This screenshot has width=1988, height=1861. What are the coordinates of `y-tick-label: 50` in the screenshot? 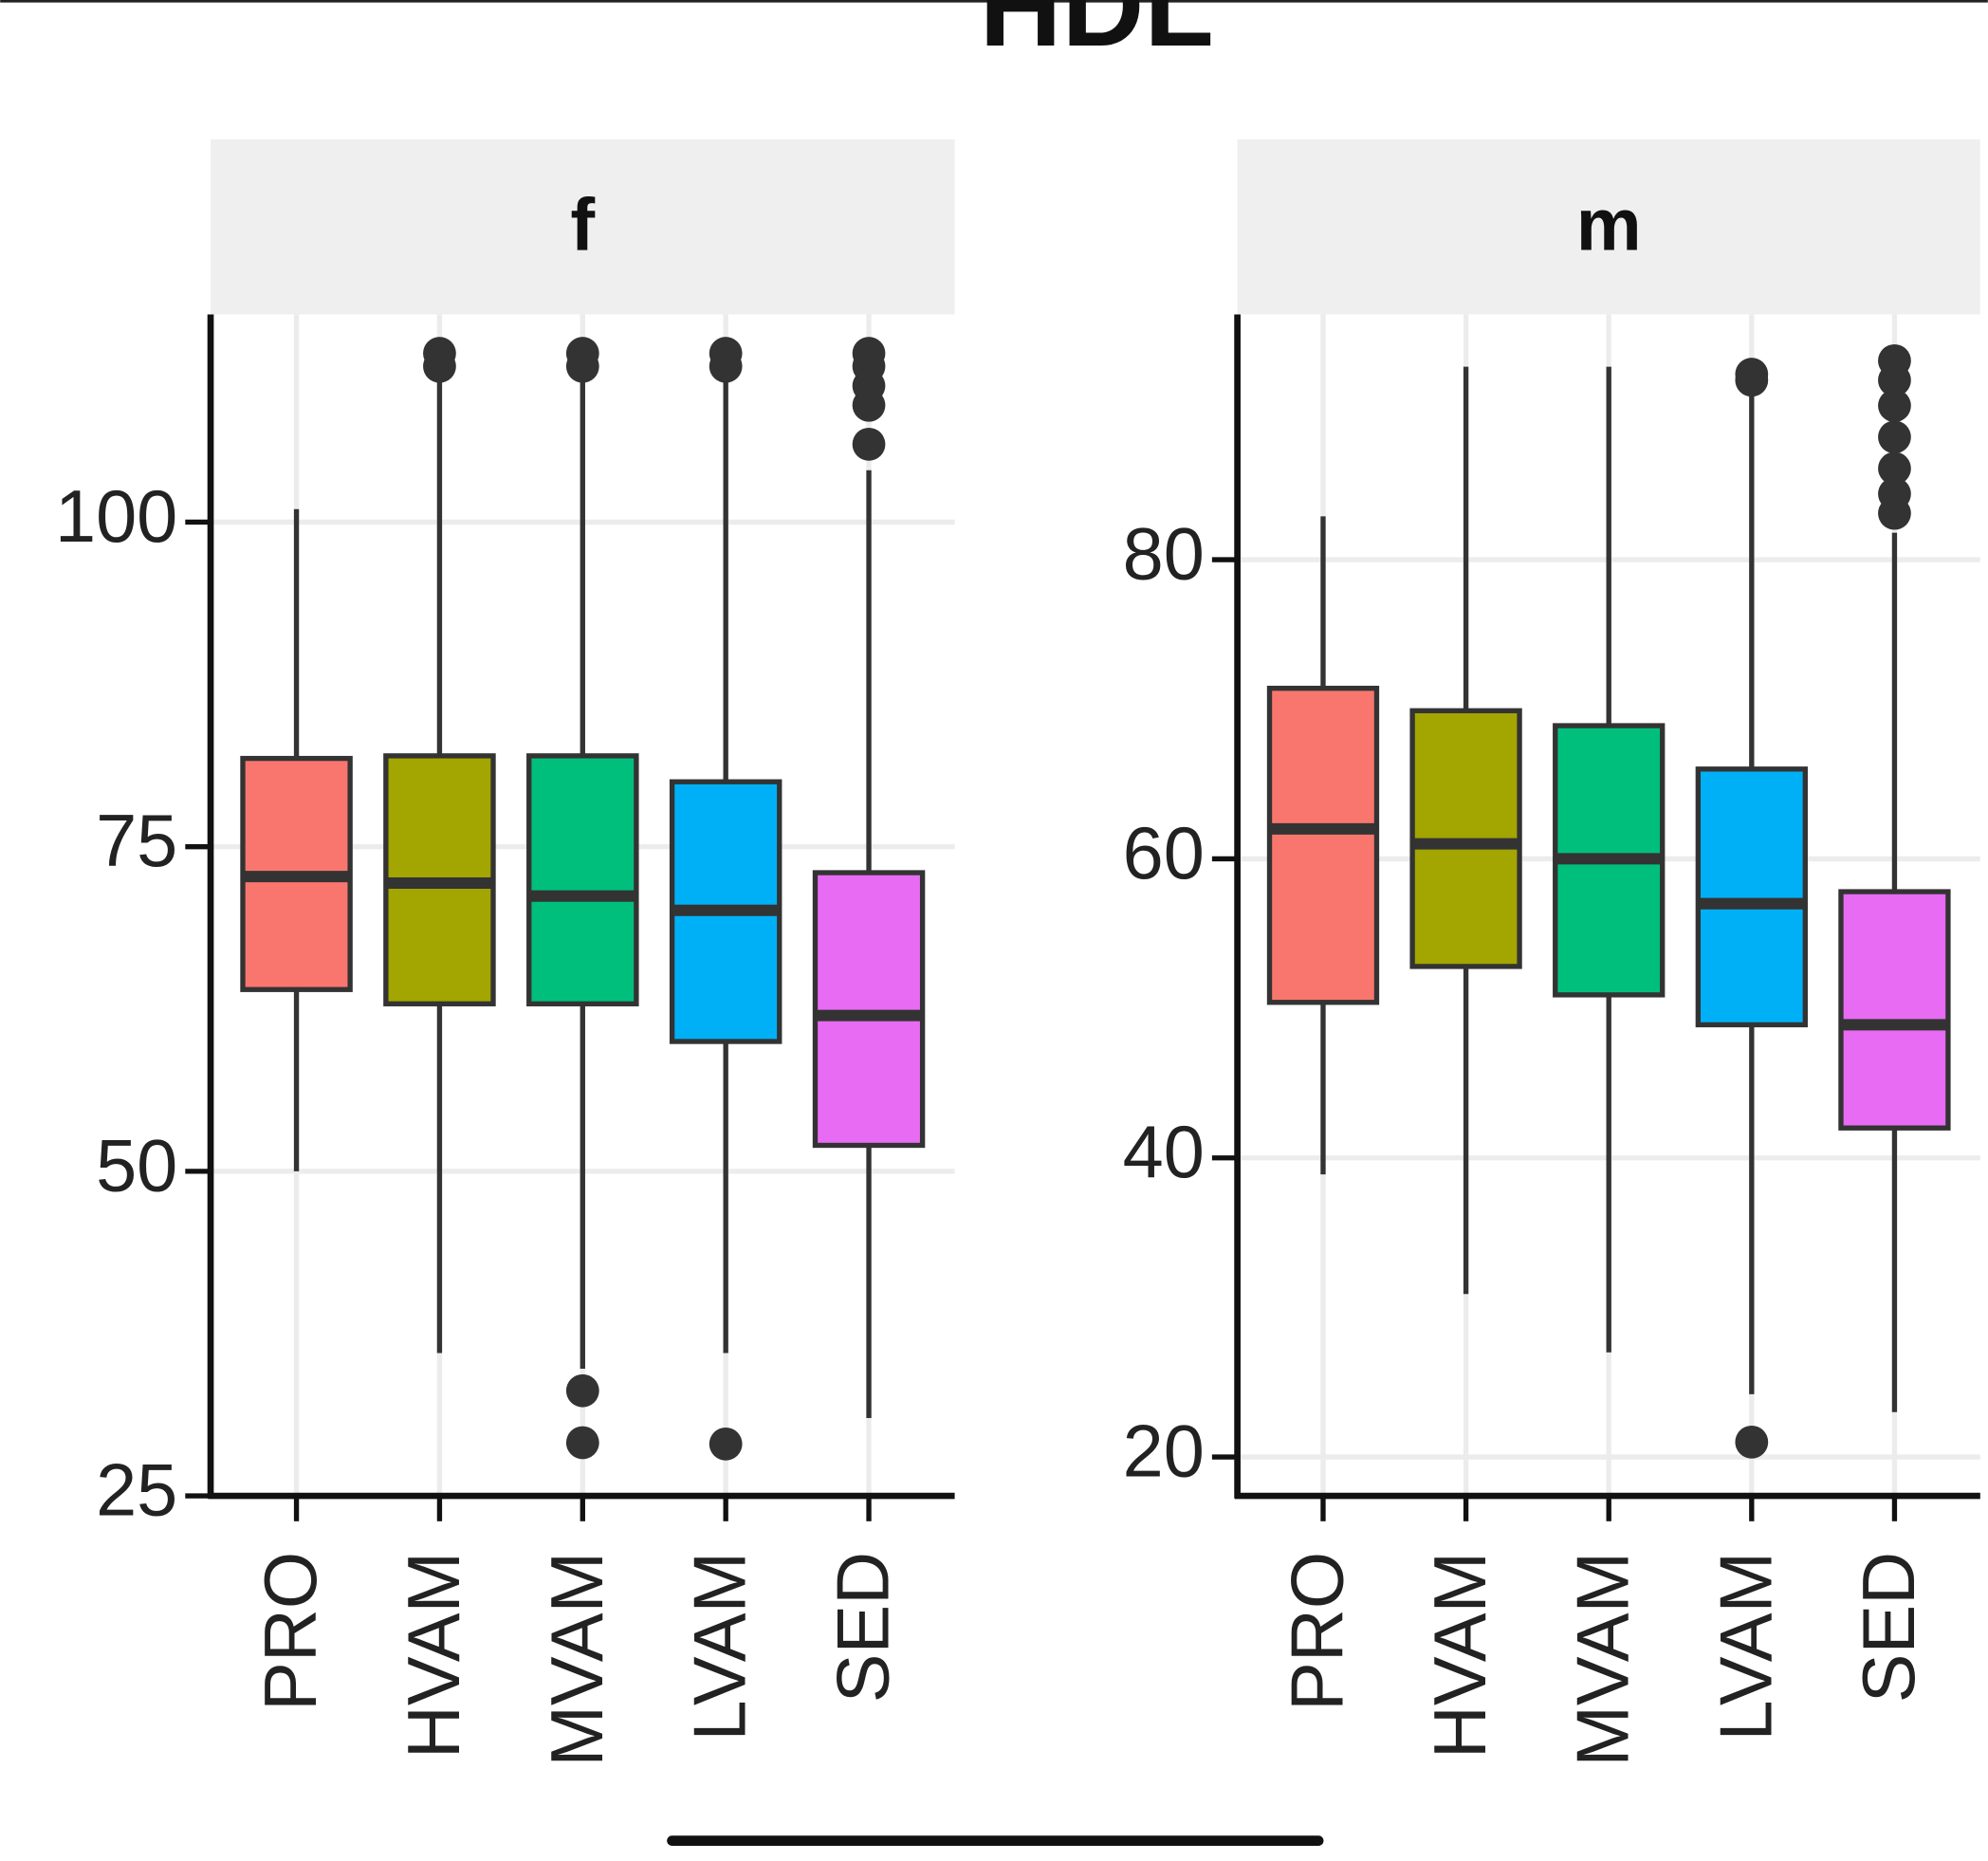 It's located at (136, 1166).